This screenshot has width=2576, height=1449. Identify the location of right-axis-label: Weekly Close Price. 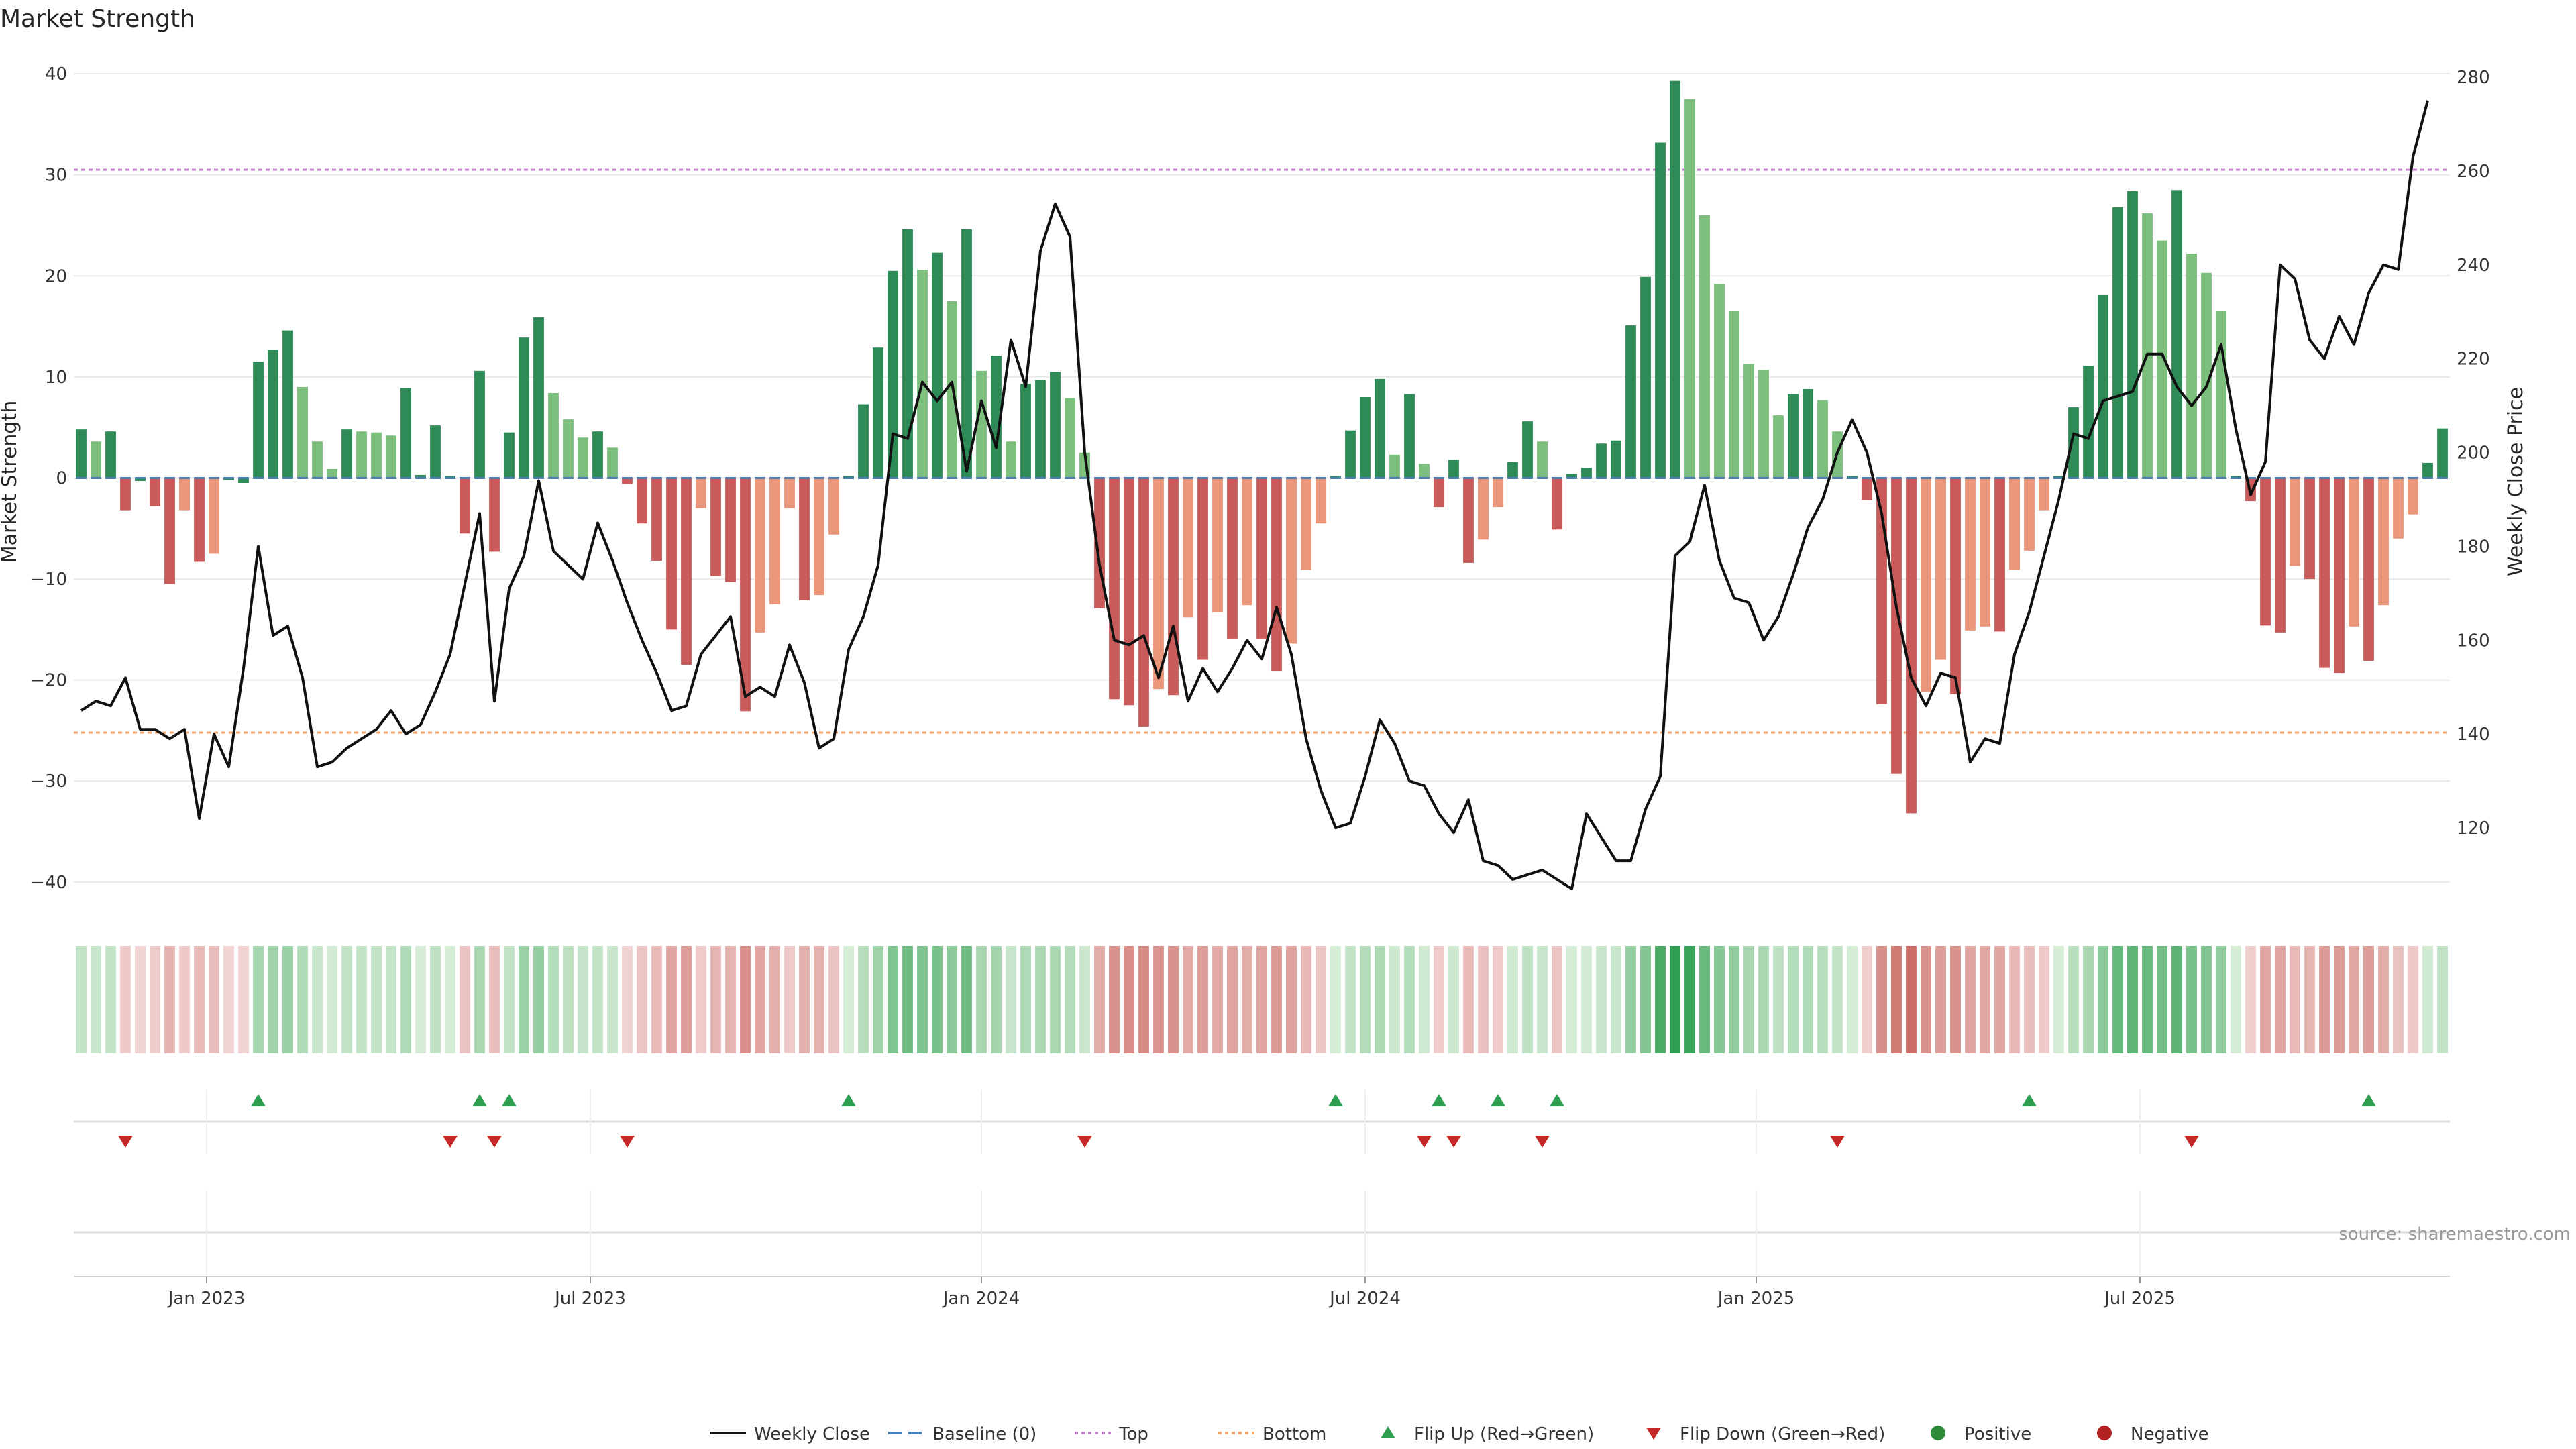
(2516, 481).